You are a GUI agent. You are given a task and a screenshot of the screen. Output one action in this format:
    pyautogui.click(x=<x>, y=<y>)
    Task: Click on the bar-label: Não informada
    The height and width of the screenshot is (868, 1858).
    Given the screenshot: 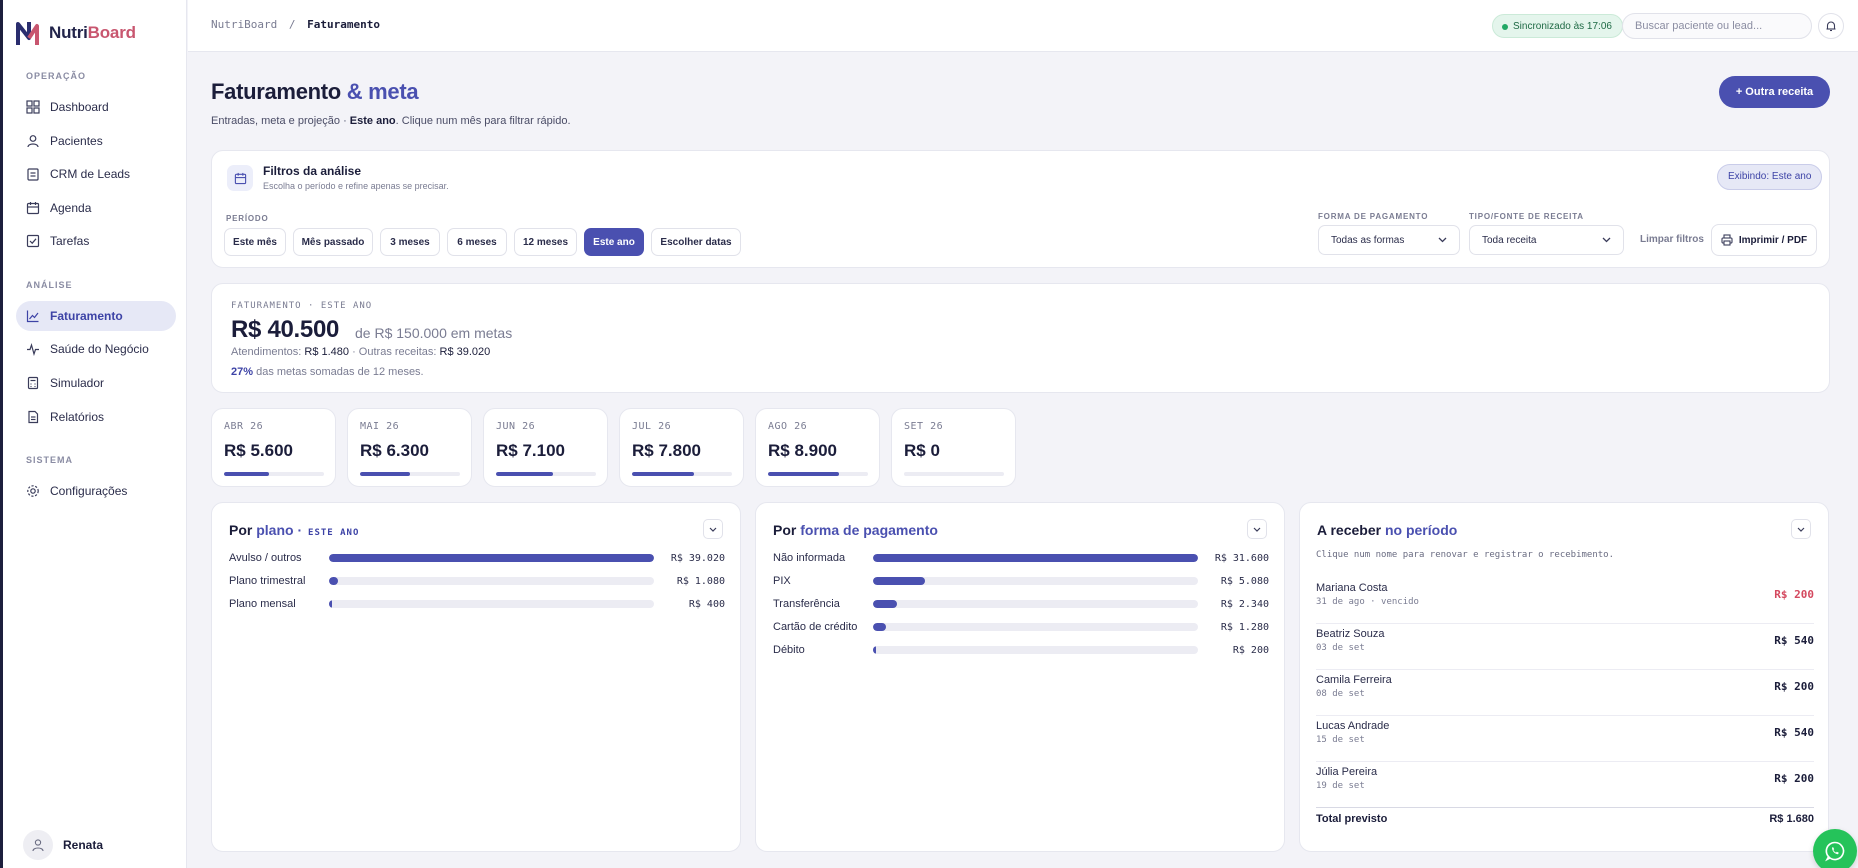 What is the action you would take?
    pyautogui.click(x=809, y=558)
    